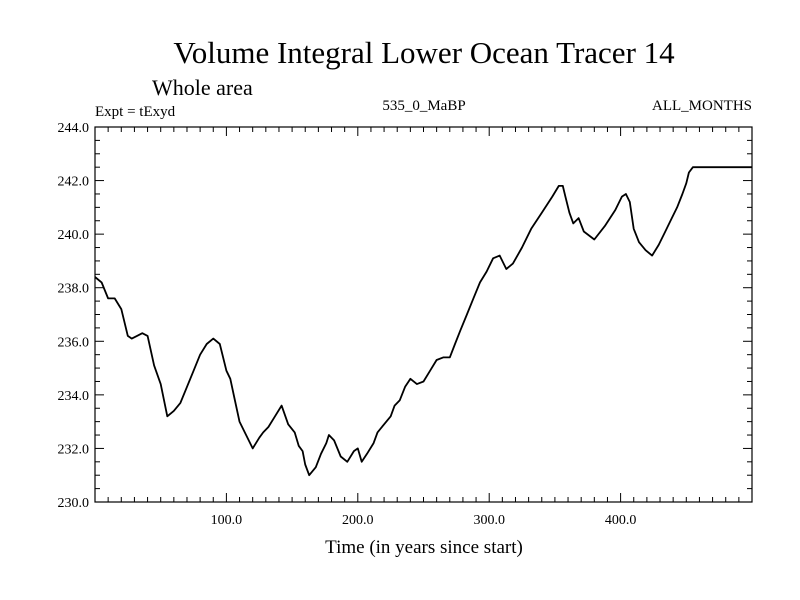 This screenshot has height=600, width=800. Describe the element at coordinates (621, 520) in the screenshot. I see `x-tick-label: 400.0` at that location.